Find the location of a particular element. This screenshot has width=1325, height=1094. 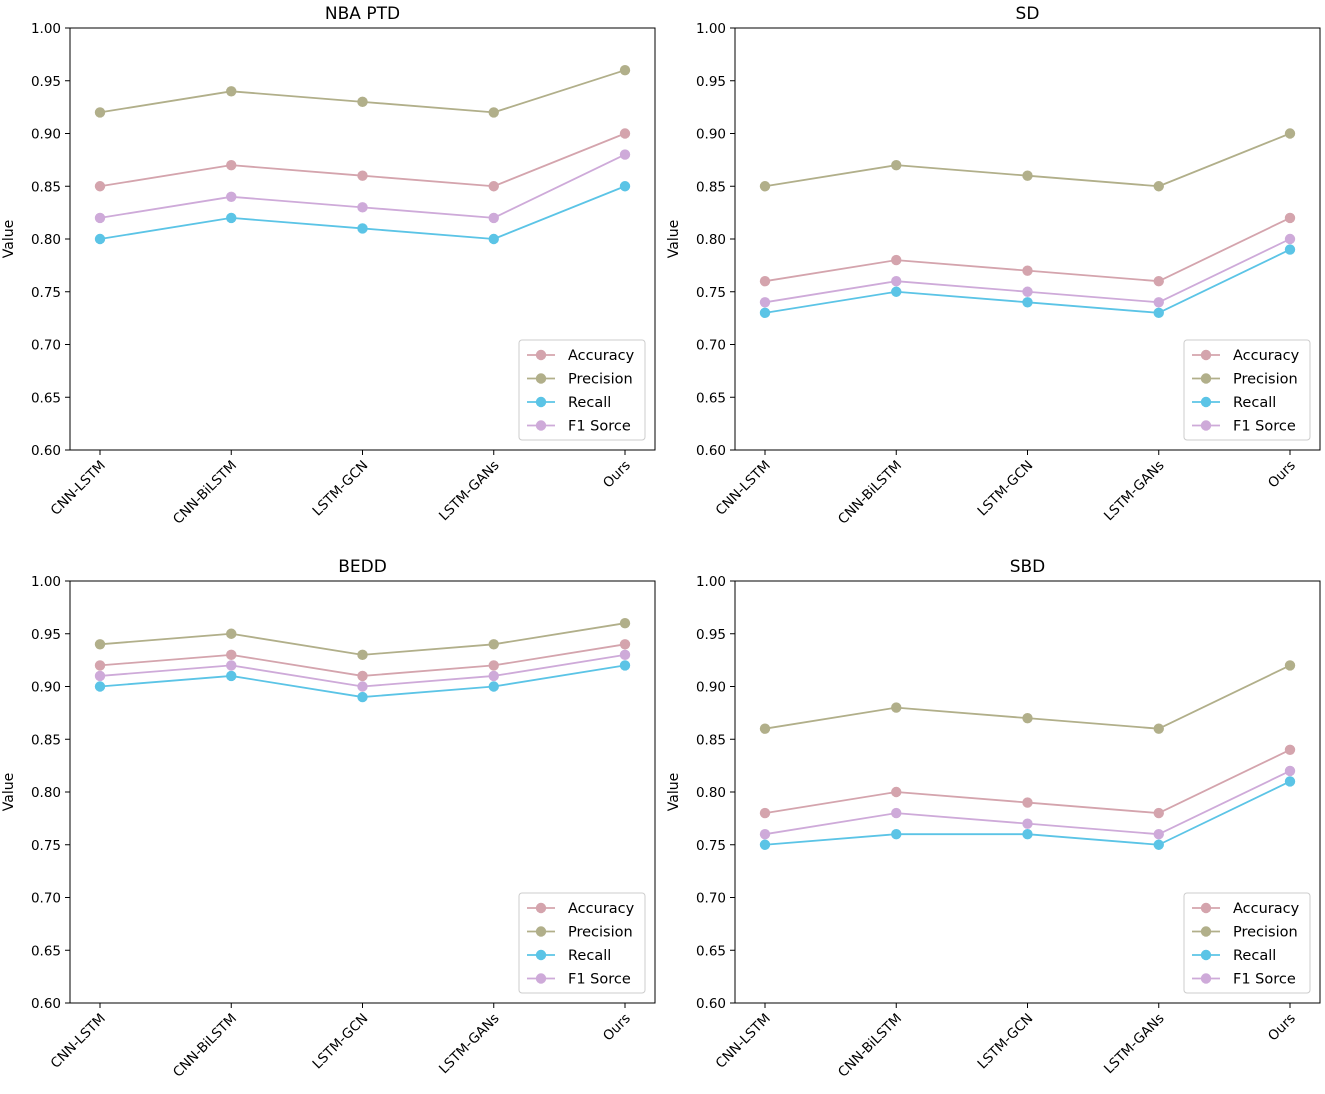

chart-title: NBA PTD is located at coordinates (362, 14).